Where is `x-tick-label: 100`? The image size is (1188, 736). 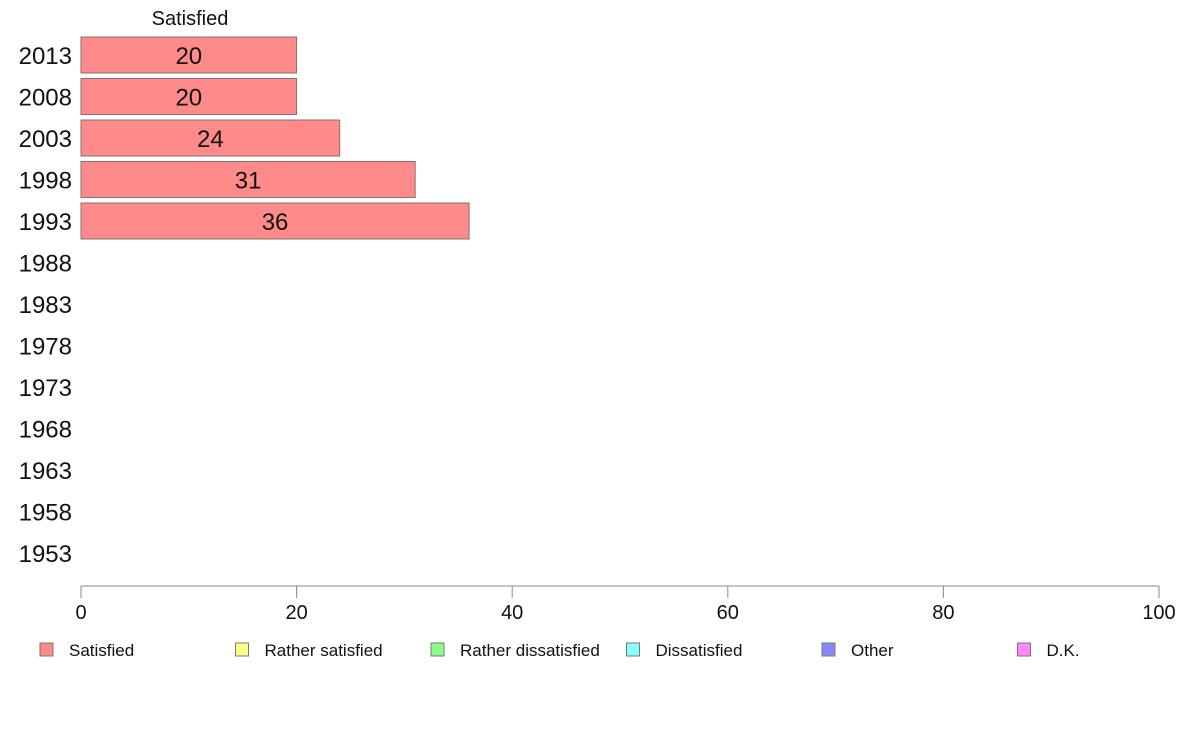
x-tick-label: 100 is located at coordinates (1158, 613).